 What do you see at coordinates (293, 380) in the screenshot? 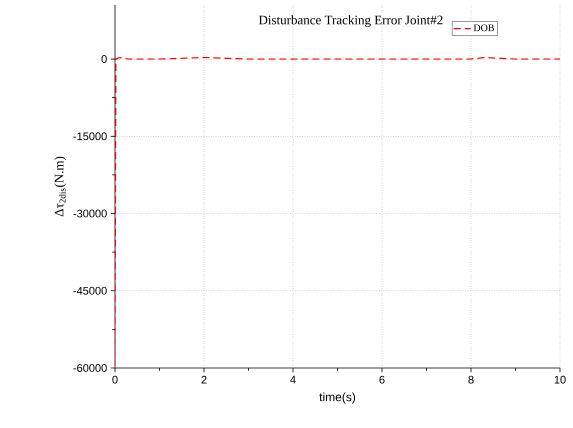
I see `x-tick-label: 4` at bounding box center [293, 380].